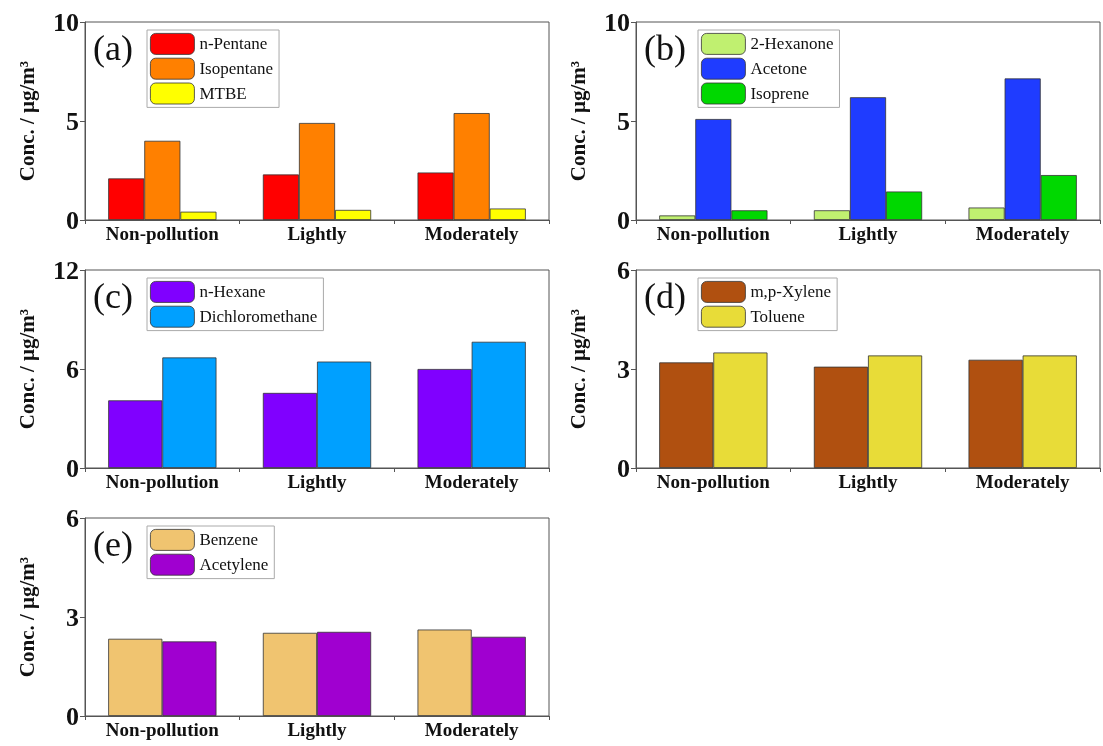 The width and height of the screenshot is (1103, 746). I want to click on annotation: (b), so click(665, 48).